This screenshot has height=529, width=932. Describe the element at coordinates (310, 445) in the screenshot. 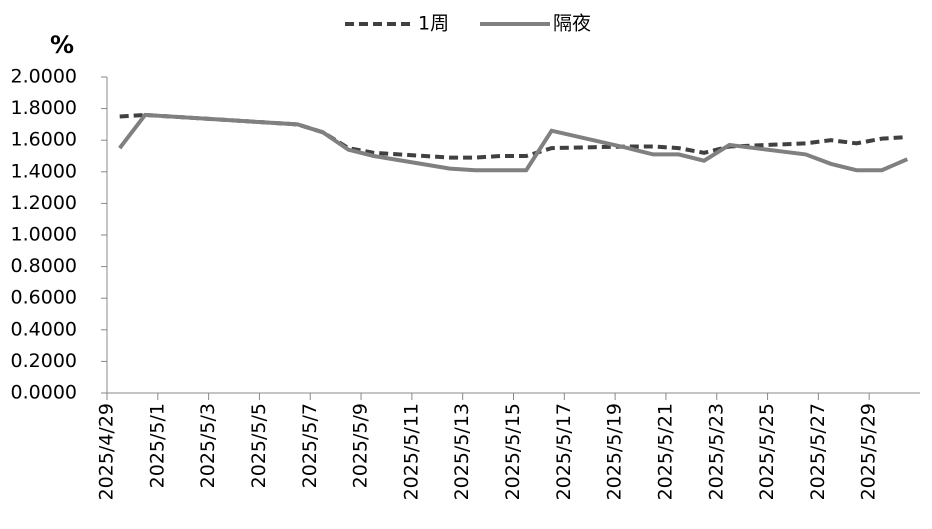

I see `x-tick-label: 2025/5/7` at that location.